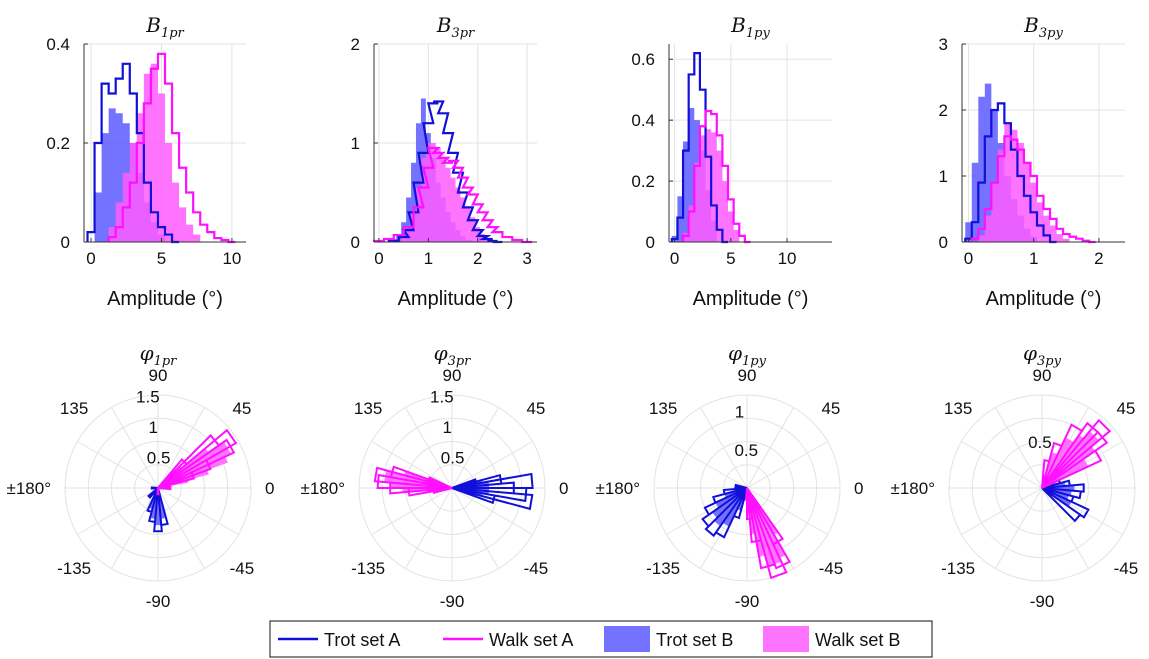 This screenshot has width=1149, height=659. What do you see at coordinates (531, 640) in the screenshot?
I see `legend-label: Walk set A` at bounding box center [531, 640].